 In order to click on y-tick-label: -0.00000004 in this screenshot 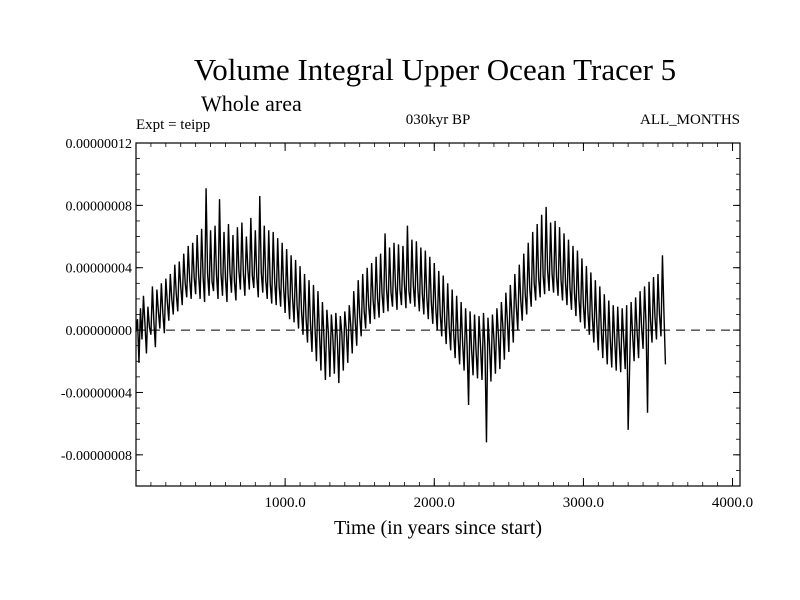, I will do `click(96, 393)`.